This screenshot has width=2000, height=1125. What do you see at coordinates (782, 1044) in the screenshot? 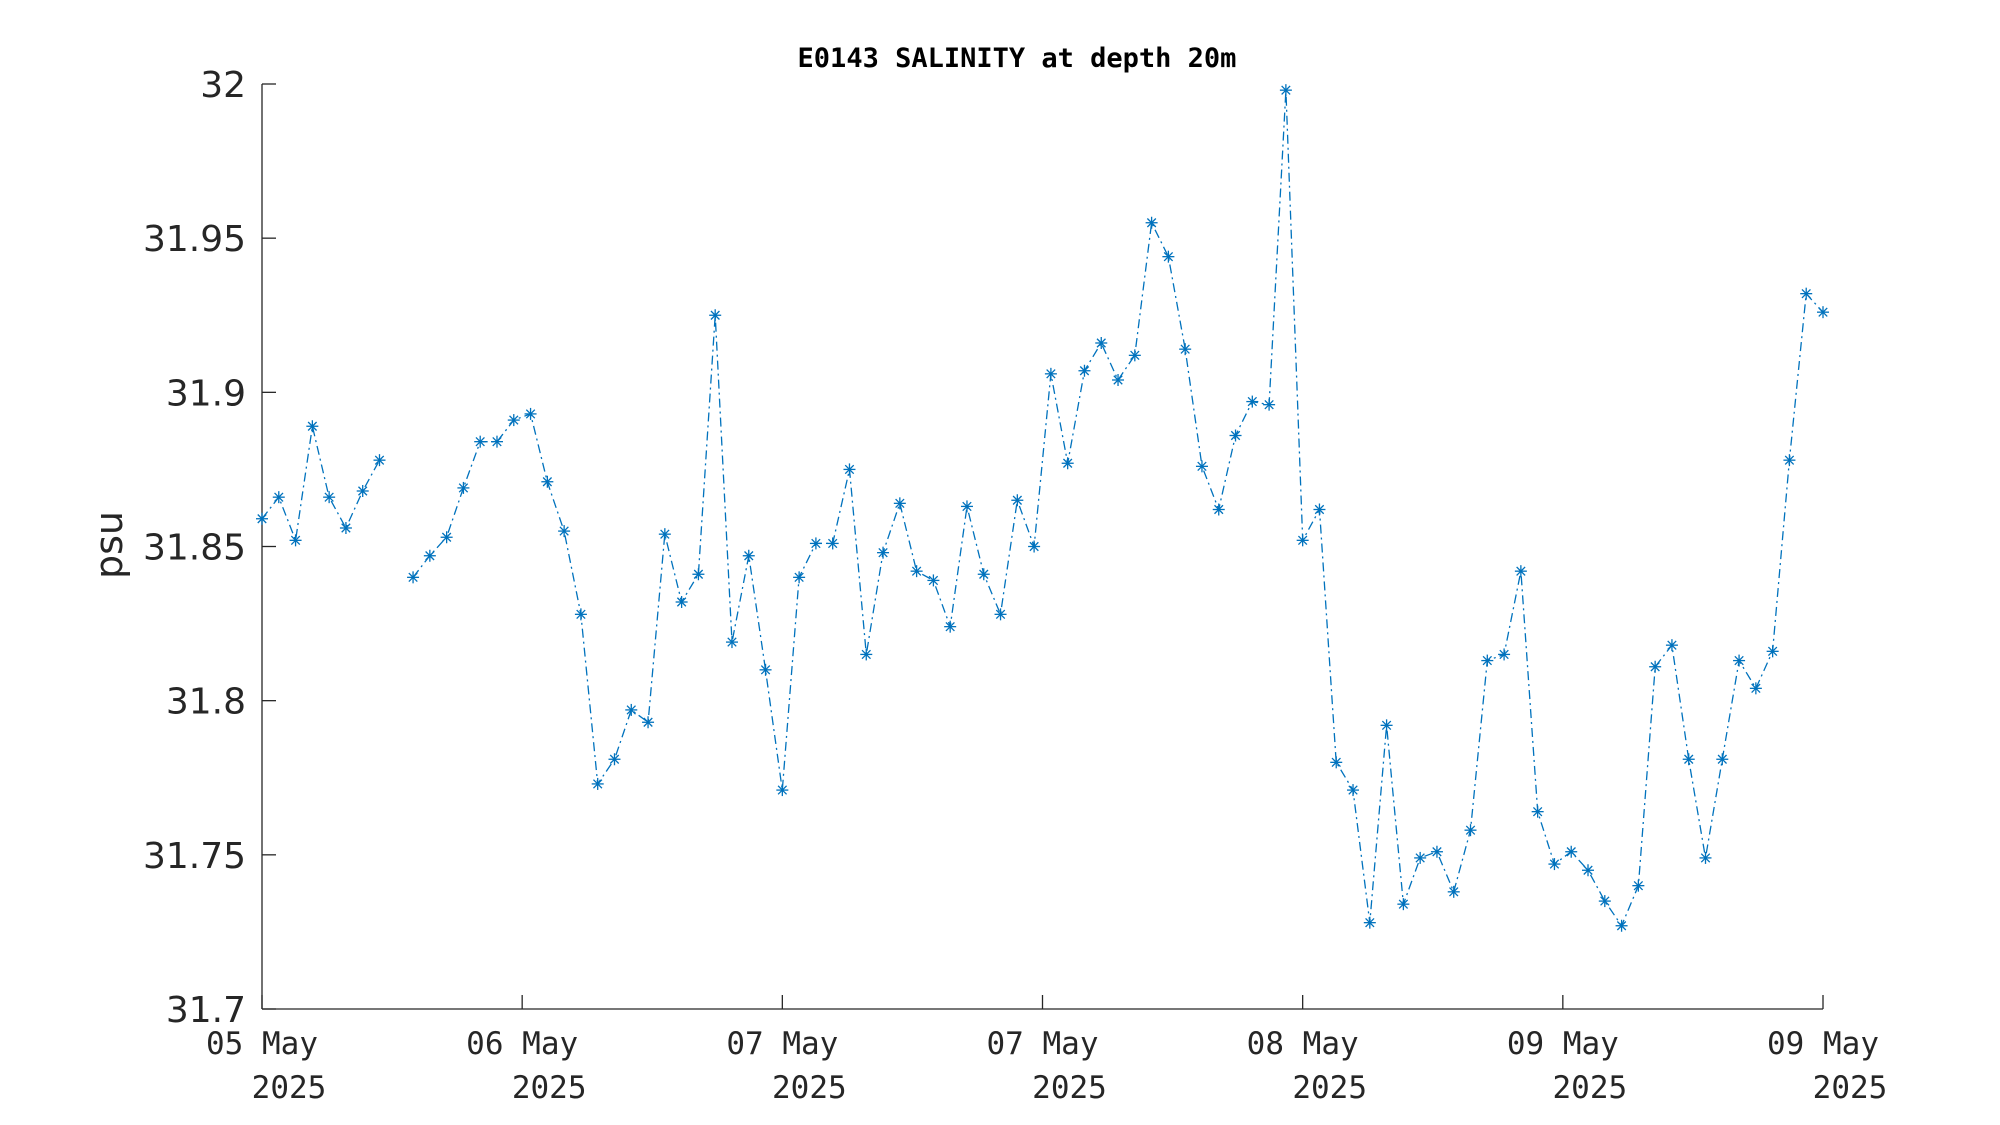
I see `x-tick-label-day: 07 May` at bounding box center [782, 1044].